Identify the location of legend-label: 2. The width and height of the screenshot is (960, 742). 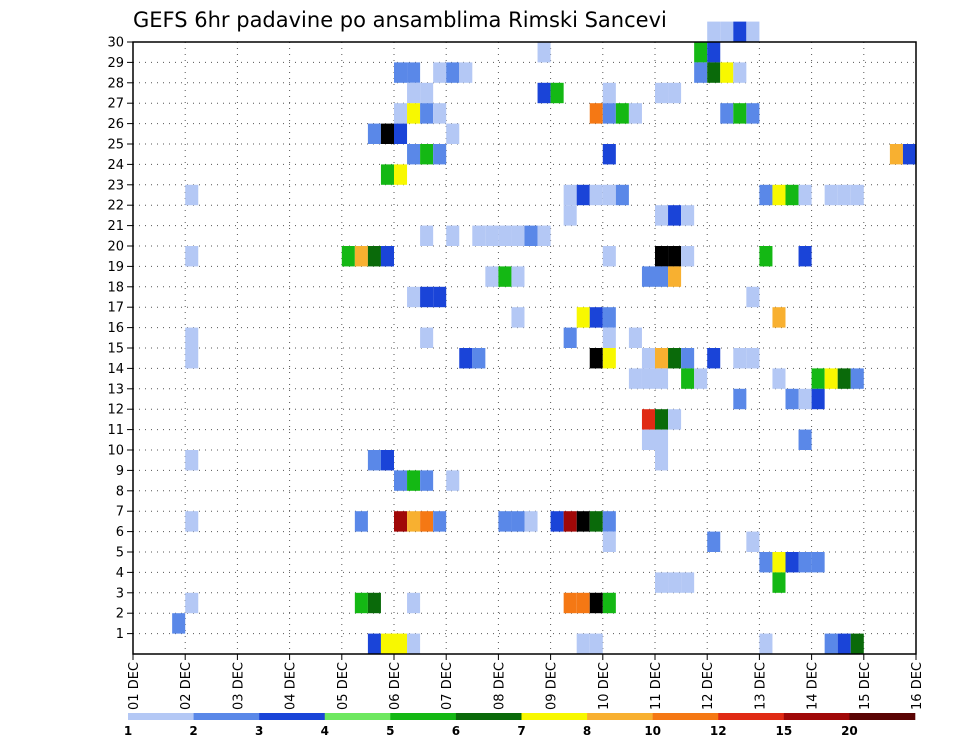
(193, 731).